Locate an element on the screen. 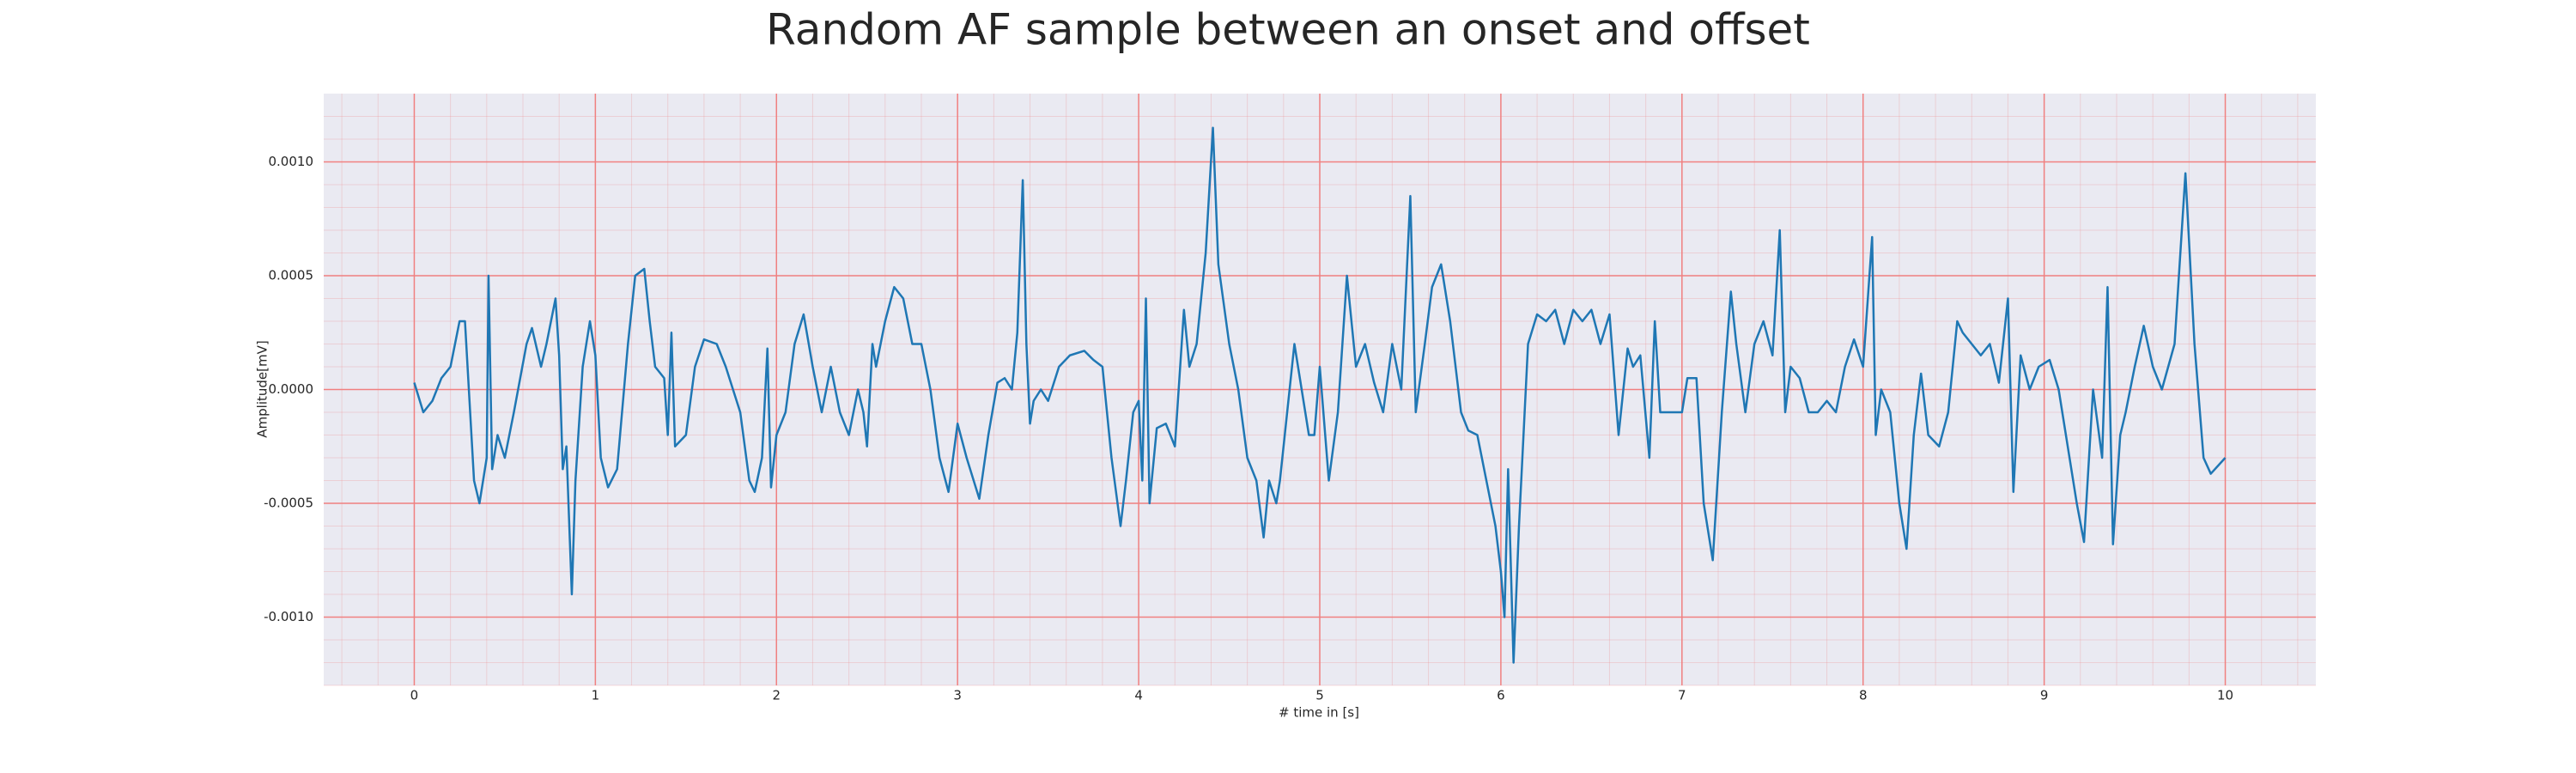 This screenshot has height=773, width=2576. y-tick-label: 0.0005 is located at coordinates (291, 275).